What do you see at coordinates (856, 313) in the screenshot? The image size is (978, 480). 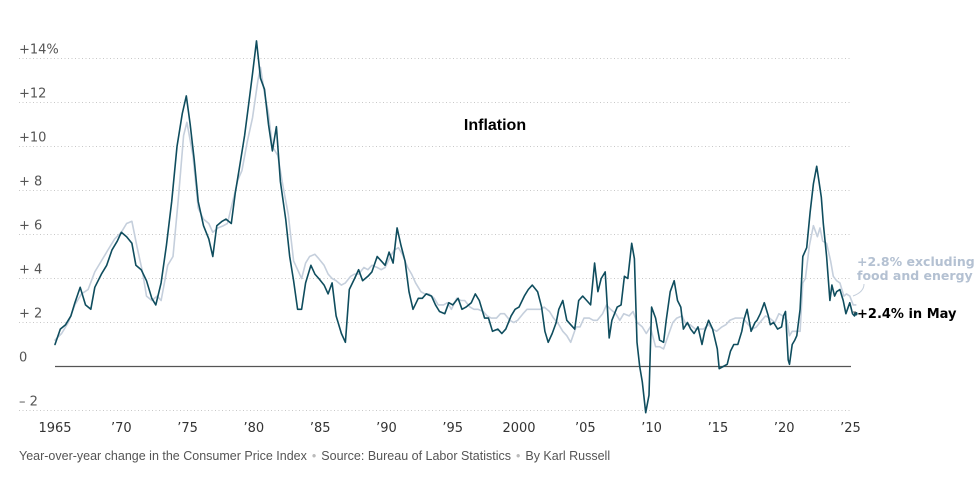 I see `series-endpoint` at bounding box center [856, 313].